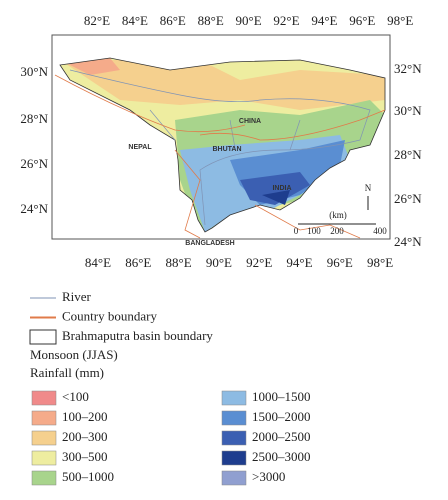 This screenshot has width=448, height=500. I want to click on left-lat-label: 24°N, so click(34, 208).